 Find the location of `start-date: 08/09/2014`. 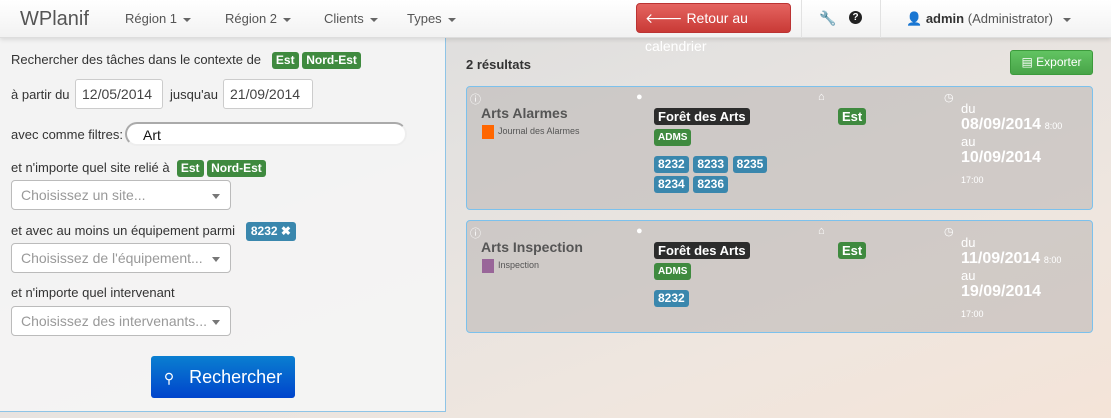

start-date: 08/09/2014 is located at coordinates (1001, 124).